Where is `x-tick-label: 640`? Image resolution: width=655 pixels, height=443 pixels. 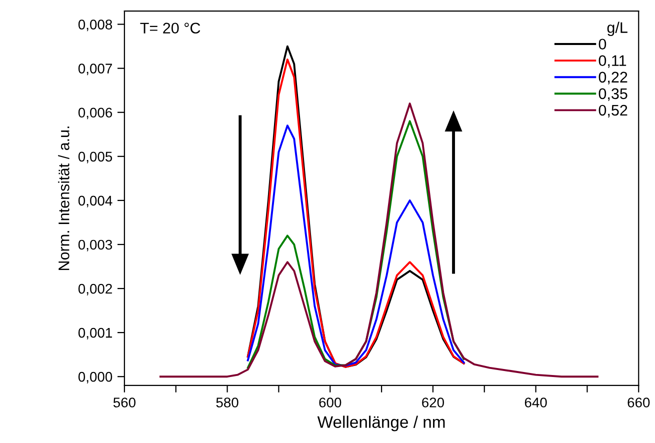
x-tick-label: 640 is located at coordinates (535, 403).